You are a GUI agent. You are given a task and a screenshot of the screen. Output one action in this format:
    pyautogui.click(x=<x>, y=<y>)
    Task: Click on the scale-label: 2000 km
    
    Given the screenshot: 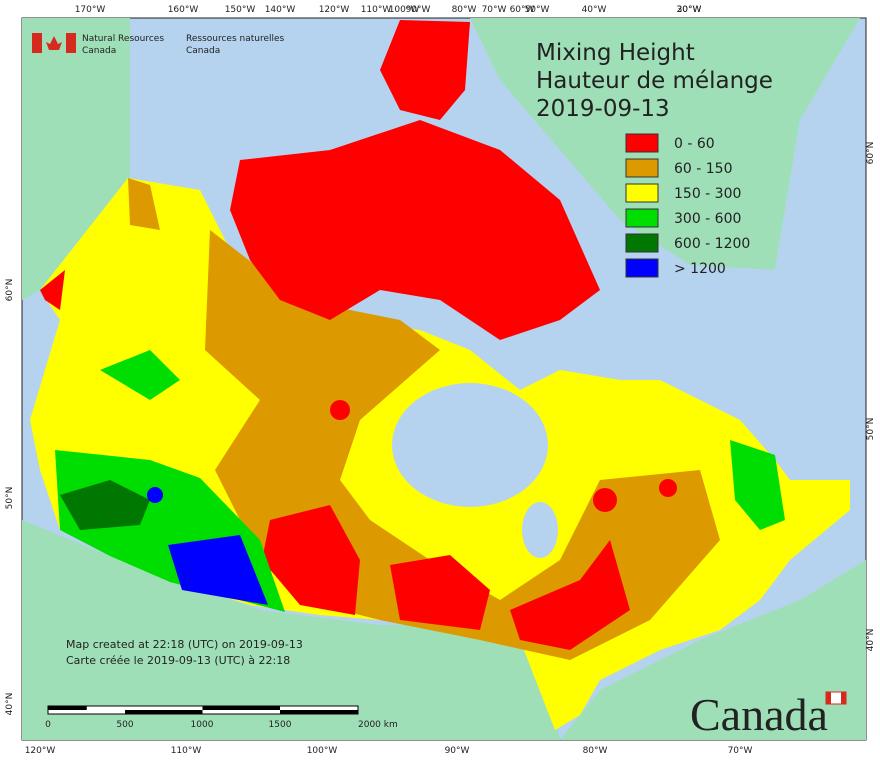 What is the action you would take?
    pyautogui.click(x=378, y=725)
    